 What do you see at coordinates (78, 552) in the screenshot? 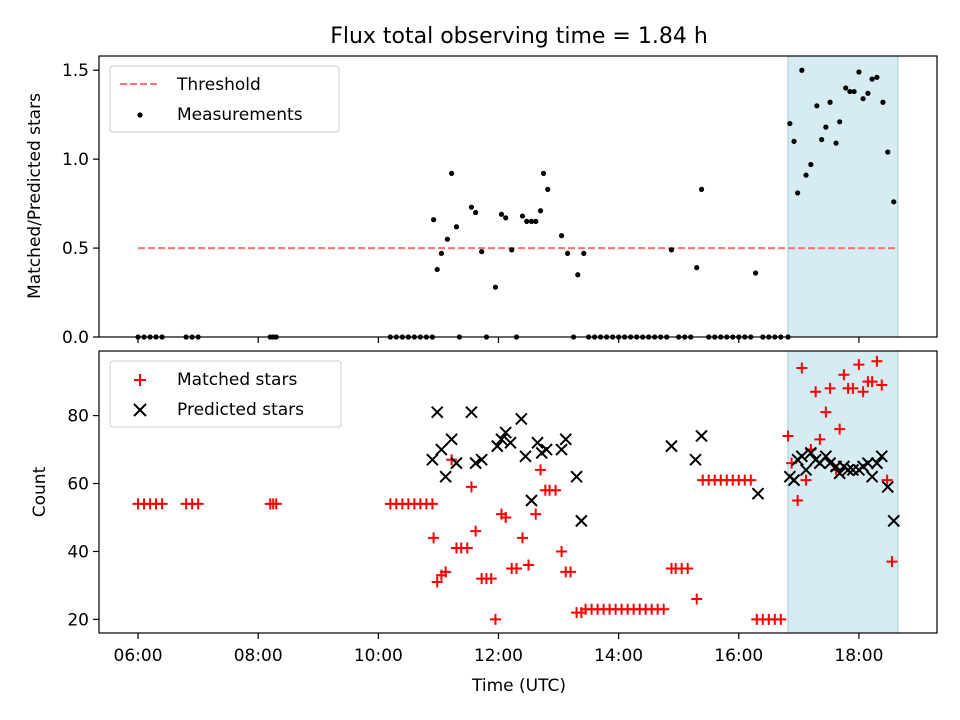
I see `bottom-y-tick-label: 40` at bounding box center [78, 552].